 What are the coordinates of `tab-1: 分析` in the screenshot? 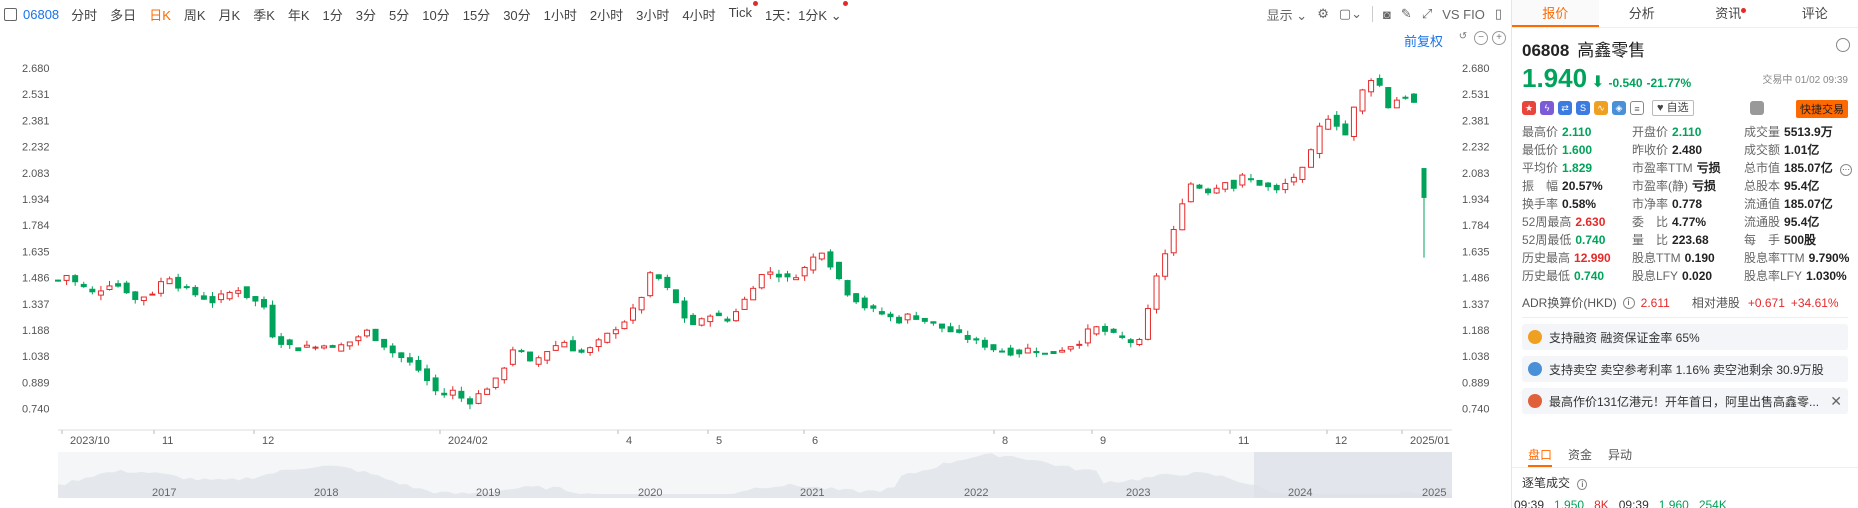 It's located at (1641, 13).